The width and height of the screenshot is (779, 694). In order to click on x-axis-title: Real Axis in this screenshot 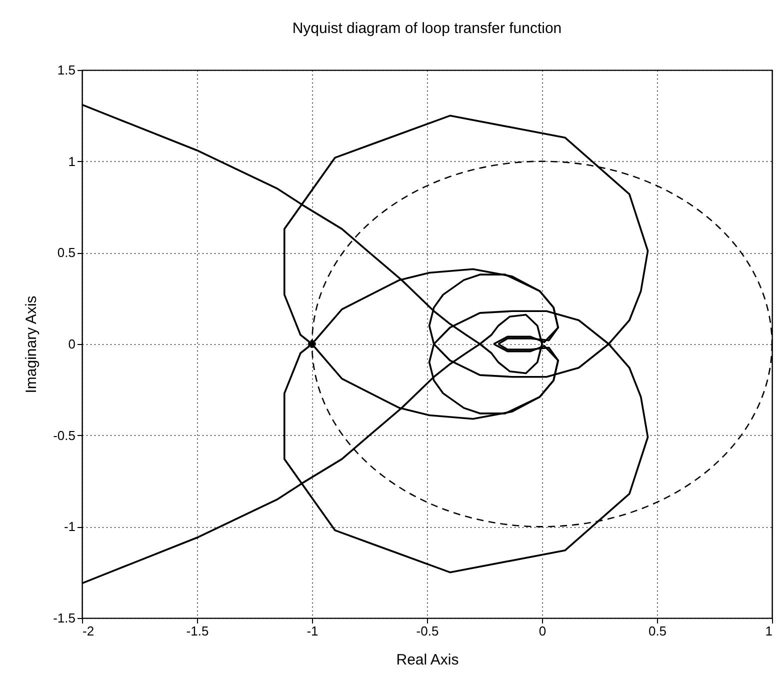, I will do `click(427, 660)`.